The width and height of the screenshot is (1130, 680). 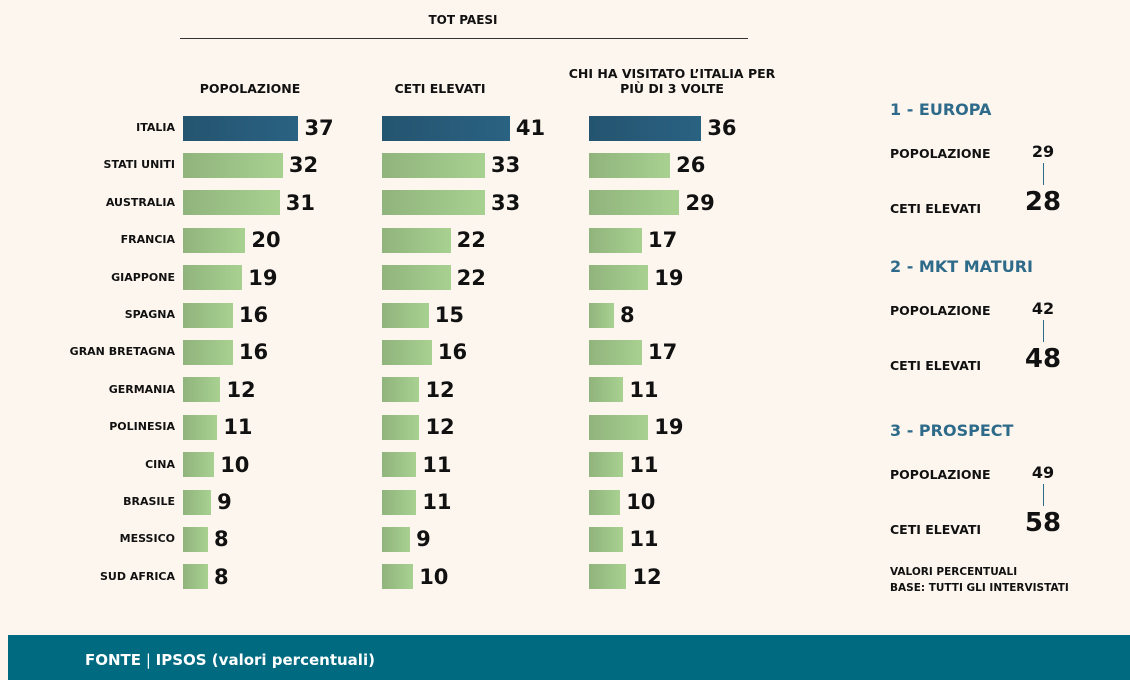 I want to click on note: BASE: TUTTI GLI INTERVISTATI, so click(x=979, y=588).